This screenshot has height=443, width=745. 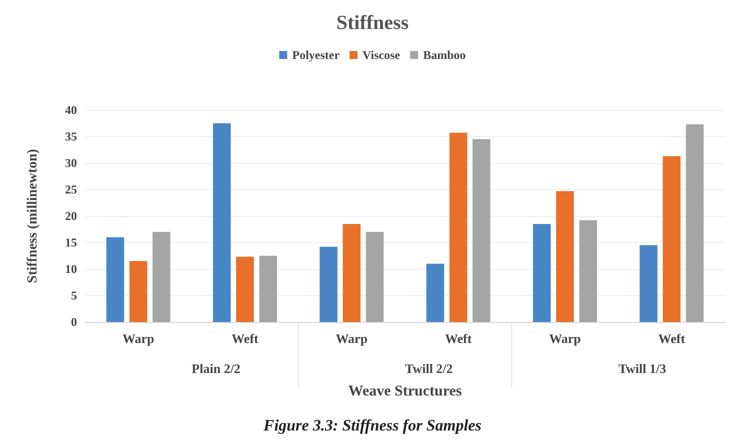 I want to click on y-tick-label: 15, so click(x=71, y=243).